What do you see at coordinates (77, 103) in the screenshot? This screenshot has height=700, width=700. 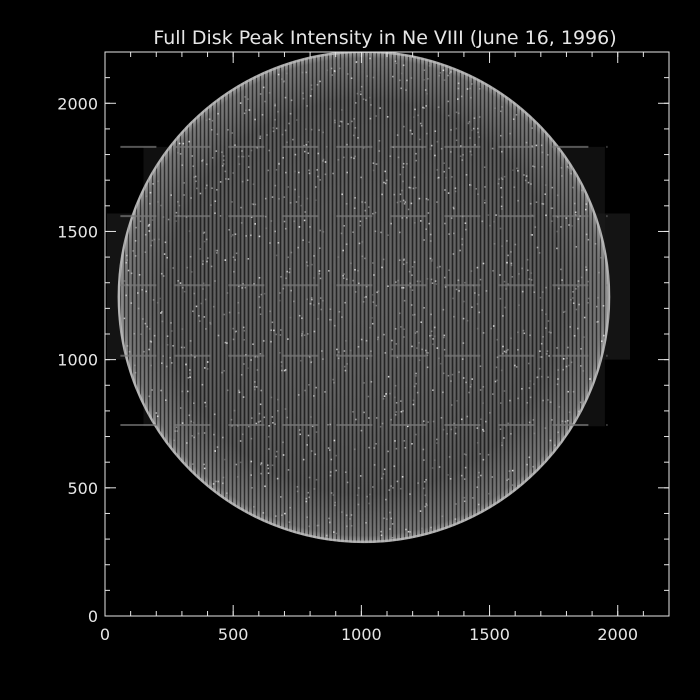 I see `y-tick-label: 2000` at bounding box center [77, 103].